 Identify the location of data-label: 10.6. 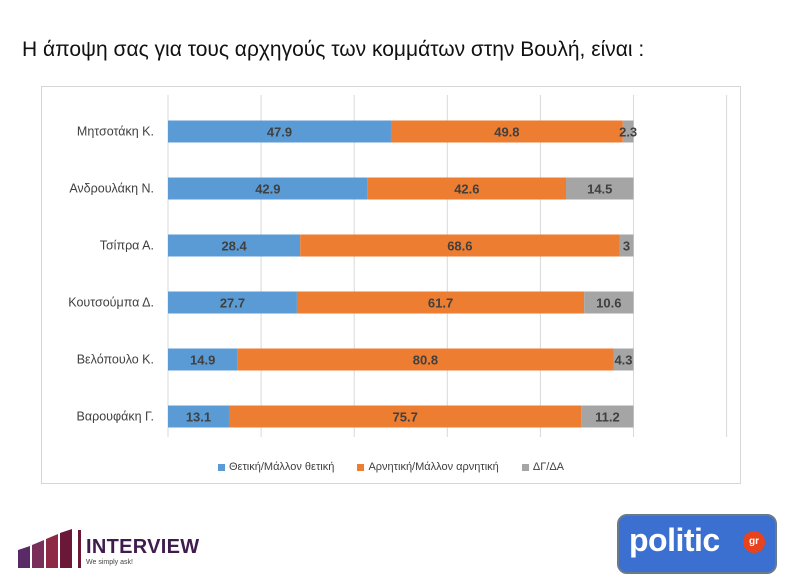
(608, 303).